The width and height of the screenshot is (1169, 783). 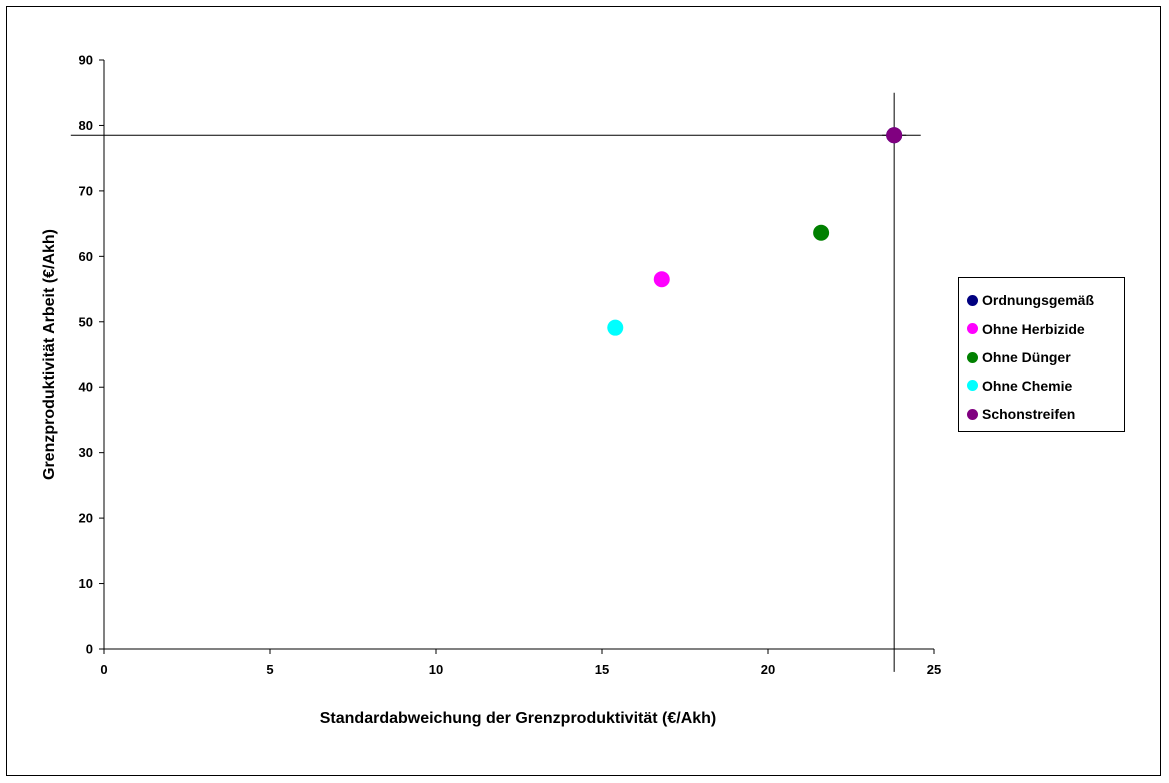 What do you see at coordinates (89, 649) in the screenshot?
I see `y-tick-label: 0` at bounding box center [89, 649].